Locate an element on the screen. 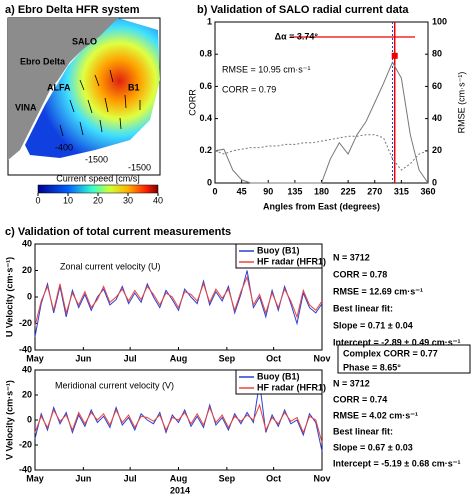 This screenshot has height=498, width=474. y-axis-label: CORR is located at coordinates (192, 102).